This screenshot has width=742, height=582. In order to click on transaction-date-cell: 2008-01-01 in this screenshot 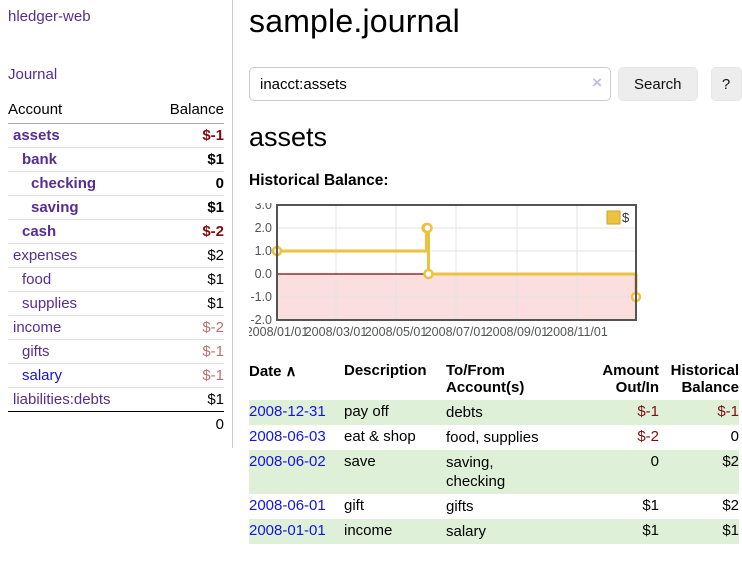, I will do `click(296, 531)`.